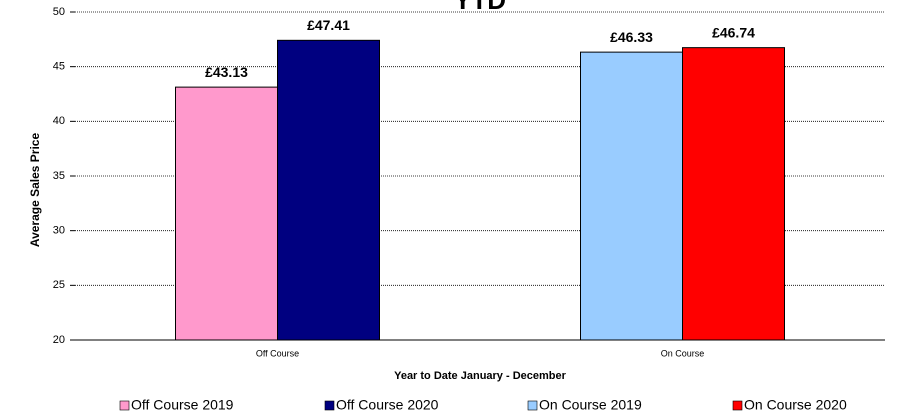  I want to click on x-tick-label: Off Course, so click(277, 353).